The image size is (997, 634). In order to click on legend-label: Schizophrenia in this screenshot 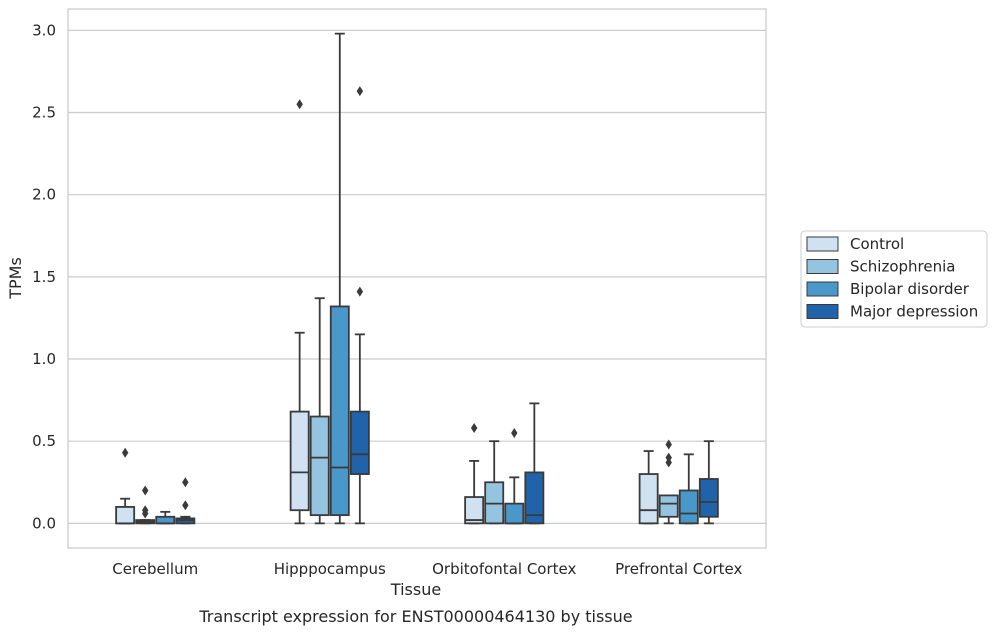, I will do `click(902, 267)`.